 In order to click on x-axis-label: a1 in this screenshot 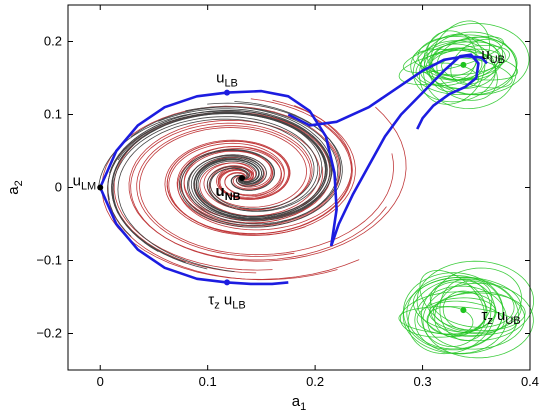, I will do `click(299, 403)`.